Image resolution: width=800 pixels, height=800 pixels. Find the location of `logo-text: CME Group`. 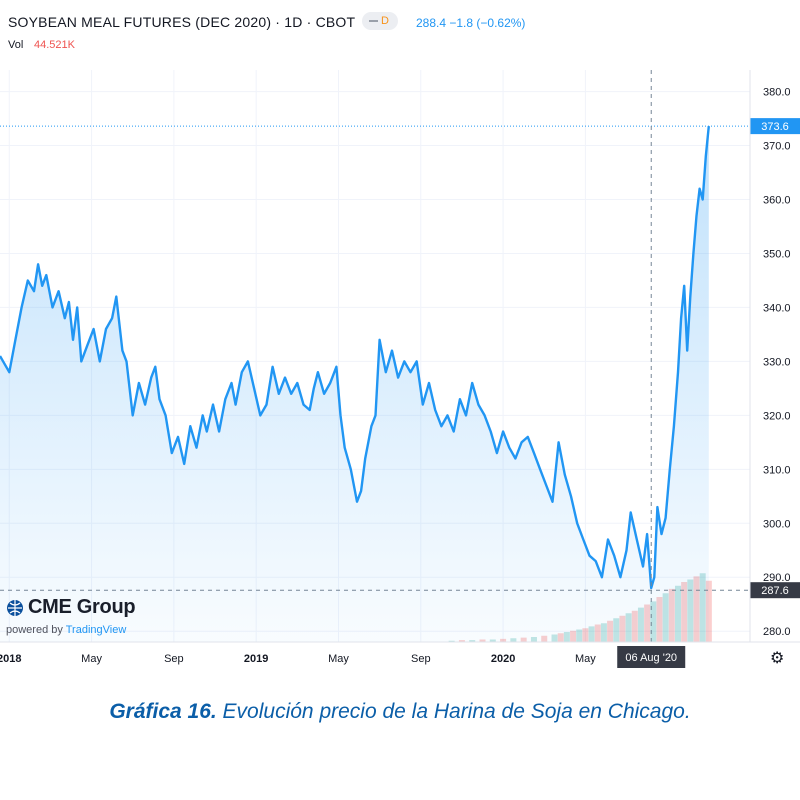

logo-text: CME Group is located at coordinates (82, 607).